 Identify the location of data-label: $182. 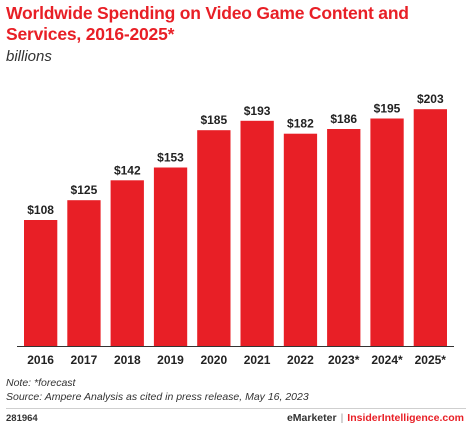
(300, 124).